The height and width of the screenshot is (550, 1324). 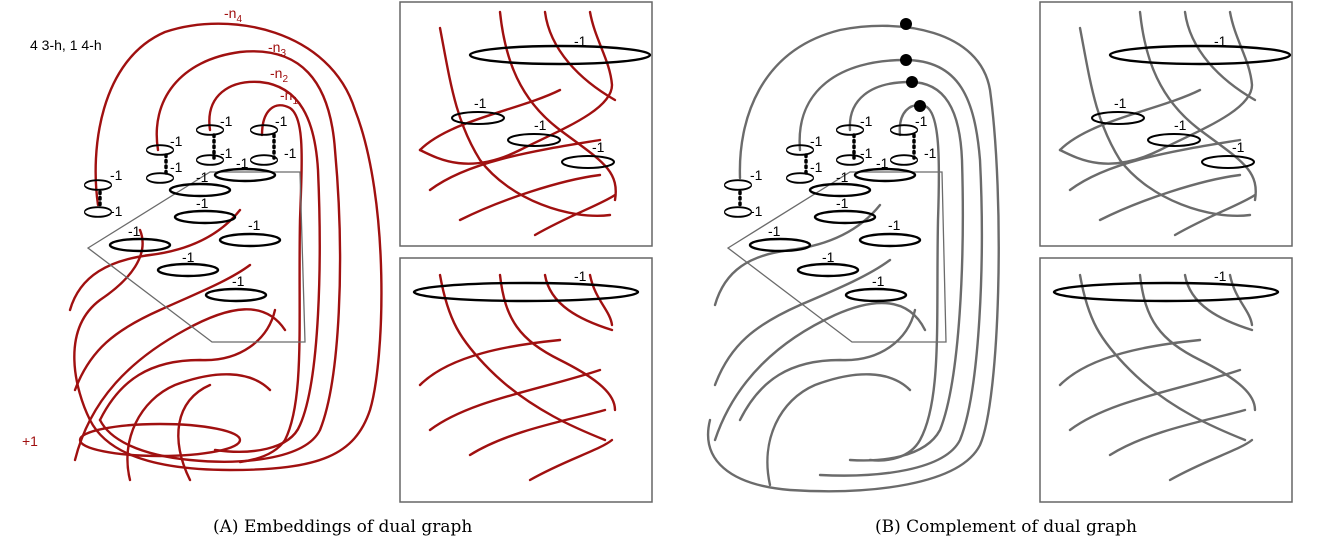 What do you see at coordinates (342, 527) in the screenshot?
I see `caption-a: (A) Embeddings of dual graph` at bounding box center [342, 527].